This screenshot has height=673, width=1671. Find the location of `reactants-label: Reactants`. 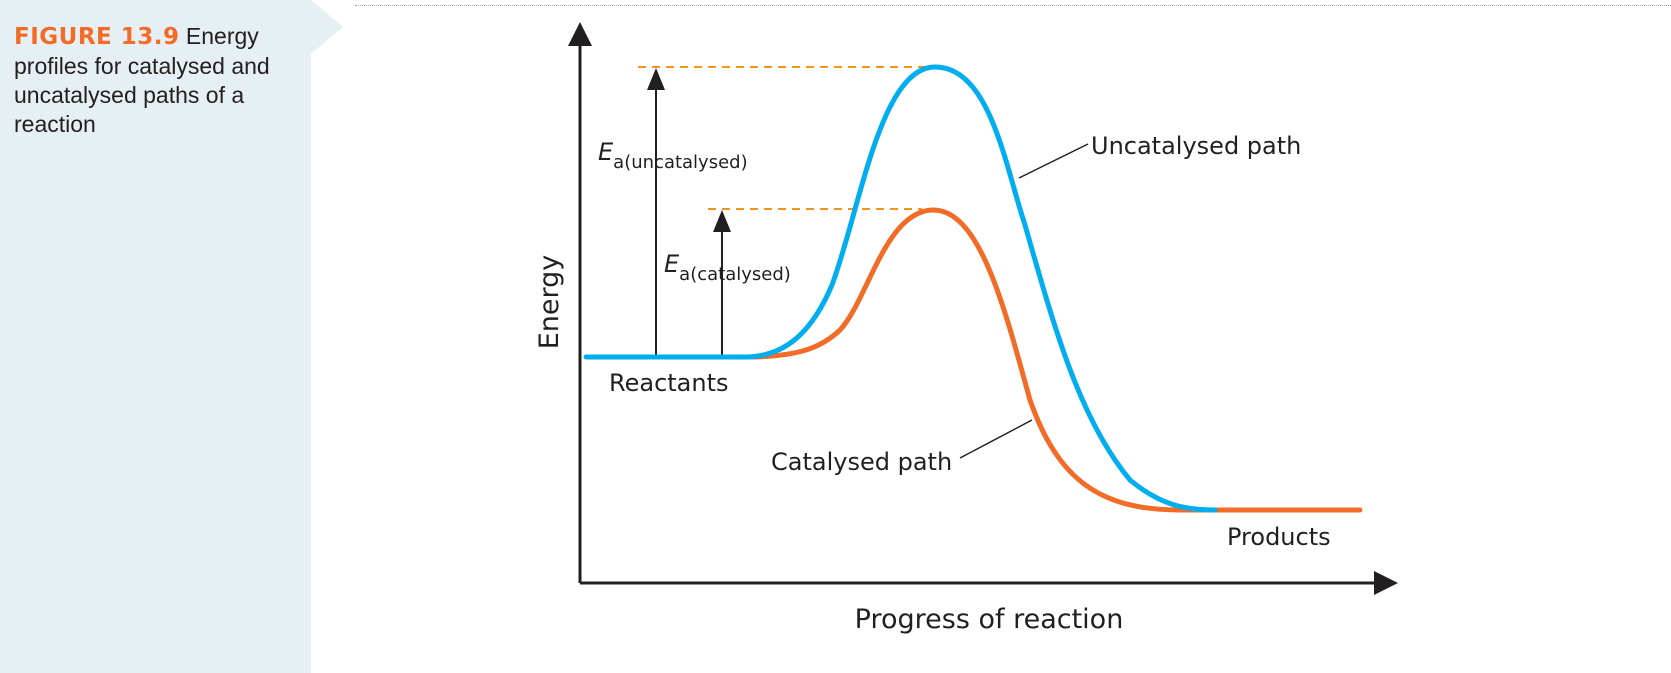

reactants-label: Reactants is located at coordinates (669, 383).